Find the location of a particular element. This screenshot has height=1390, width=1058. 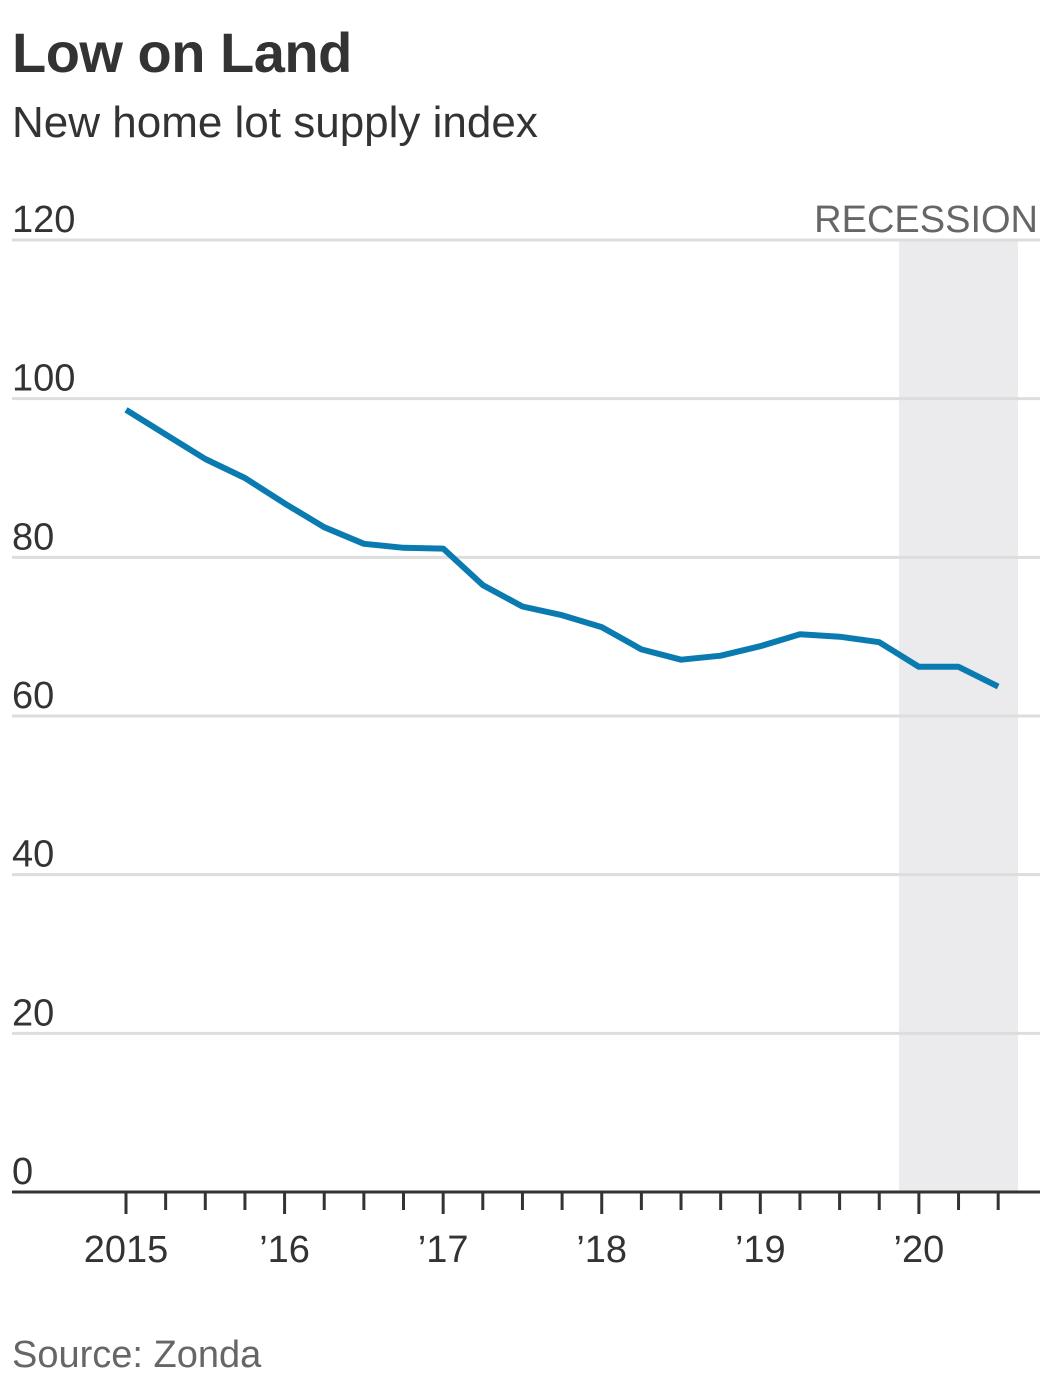

y-tick-label: 40 is located at coordinates (33, 855).